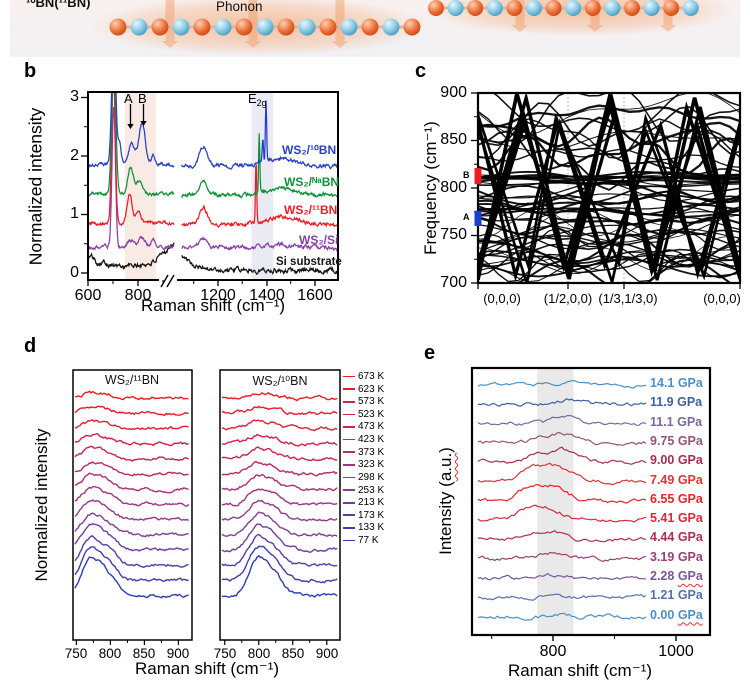 The height and width of the screenshot is (700, 750). I want to click on e2g-annotation: E2g, so click(257, 99).